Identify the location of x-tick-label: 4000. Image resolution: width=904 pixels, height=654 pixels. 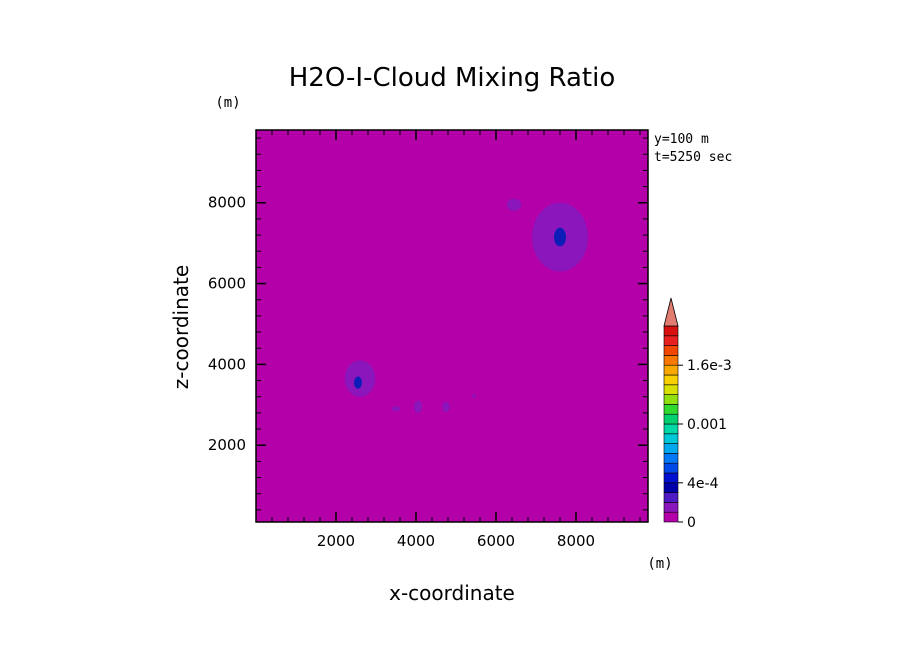
(416, 541).